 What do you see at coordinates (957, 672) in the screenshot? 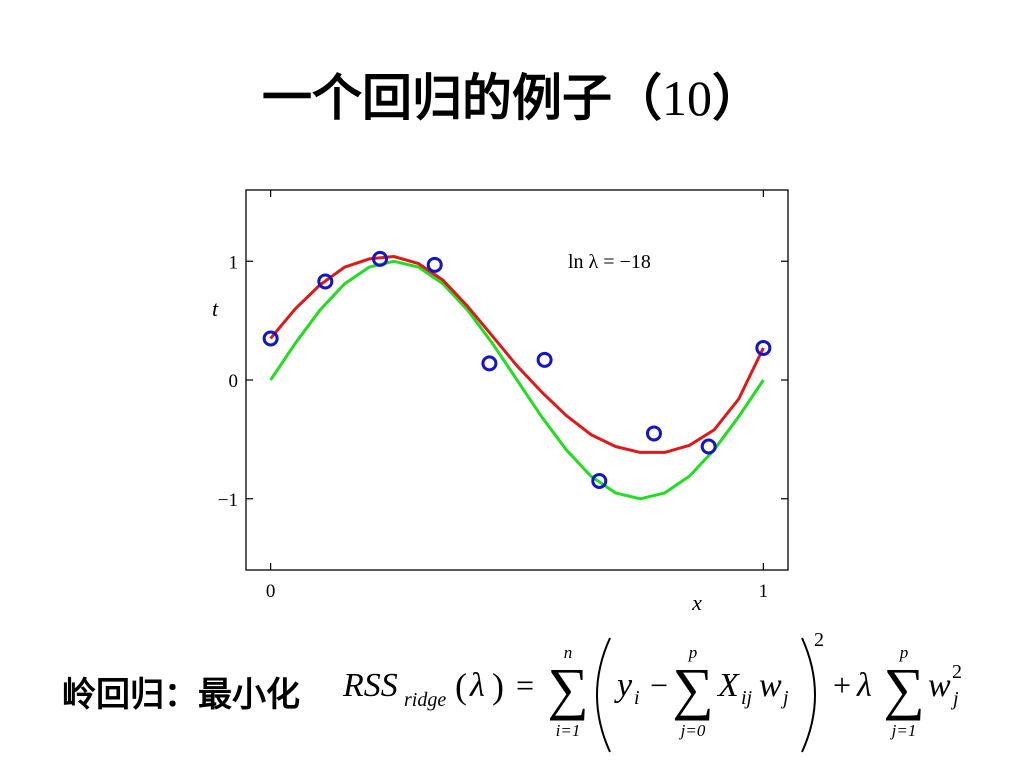
I see `formula-w2-sup: 2` at bounding box center [957, 672].